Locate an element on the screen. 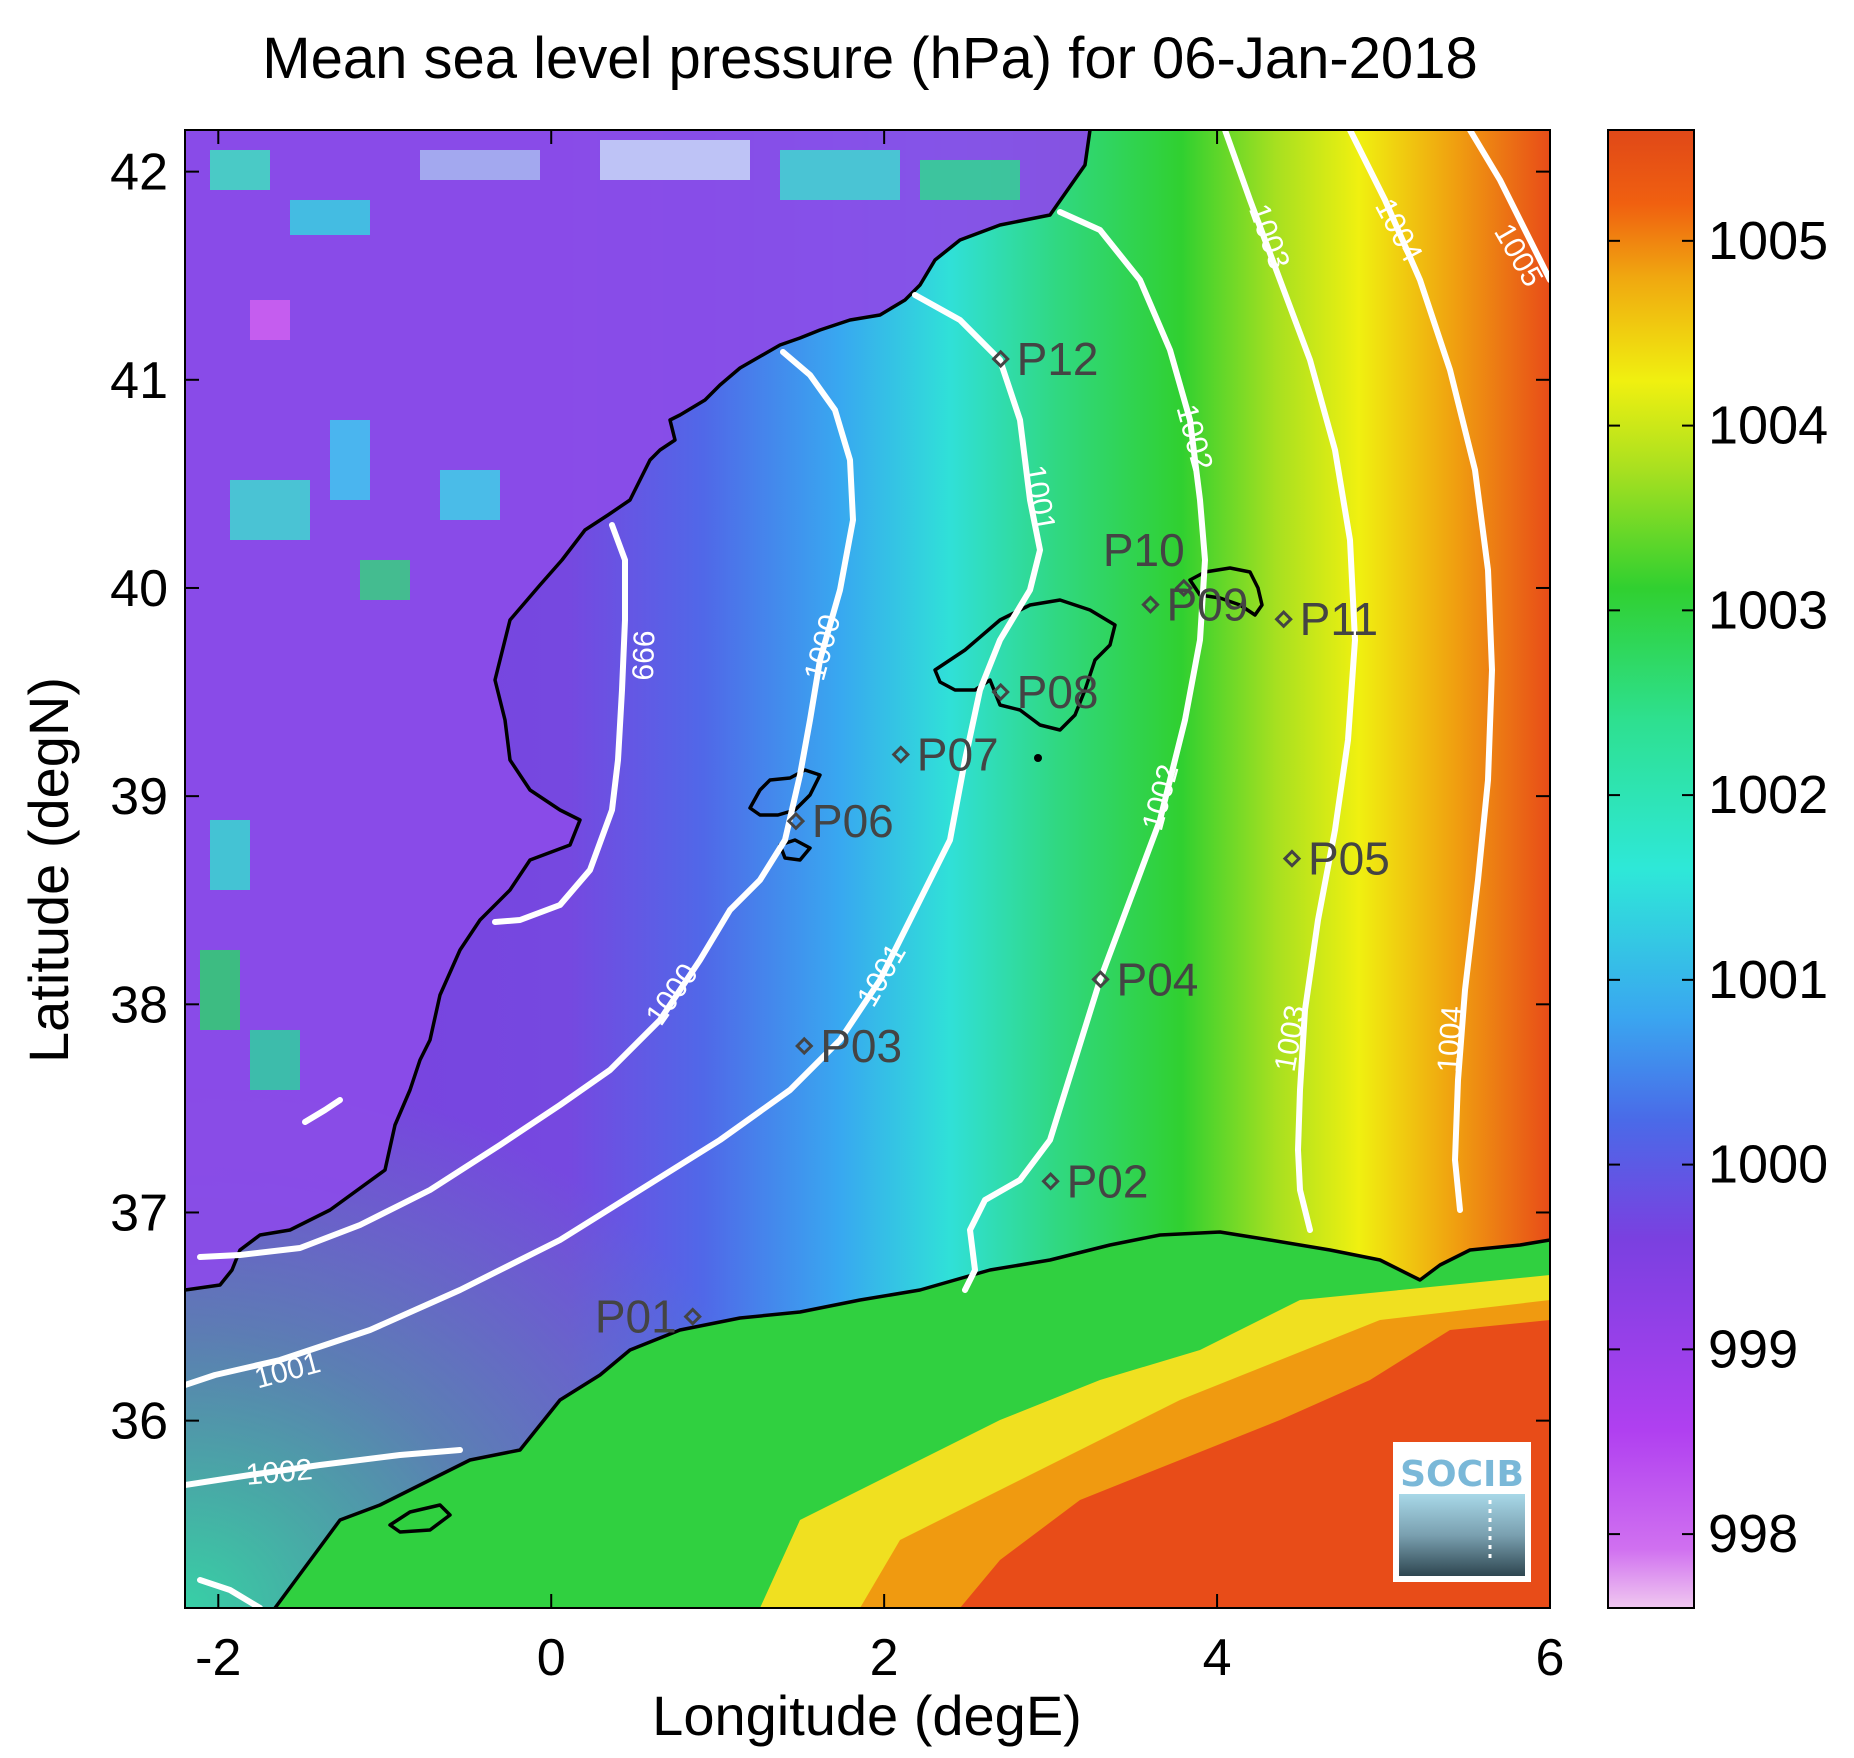 This screenshot has width=1854, height=1758. station-p03: P03 is located at coordinates (848, 1046).